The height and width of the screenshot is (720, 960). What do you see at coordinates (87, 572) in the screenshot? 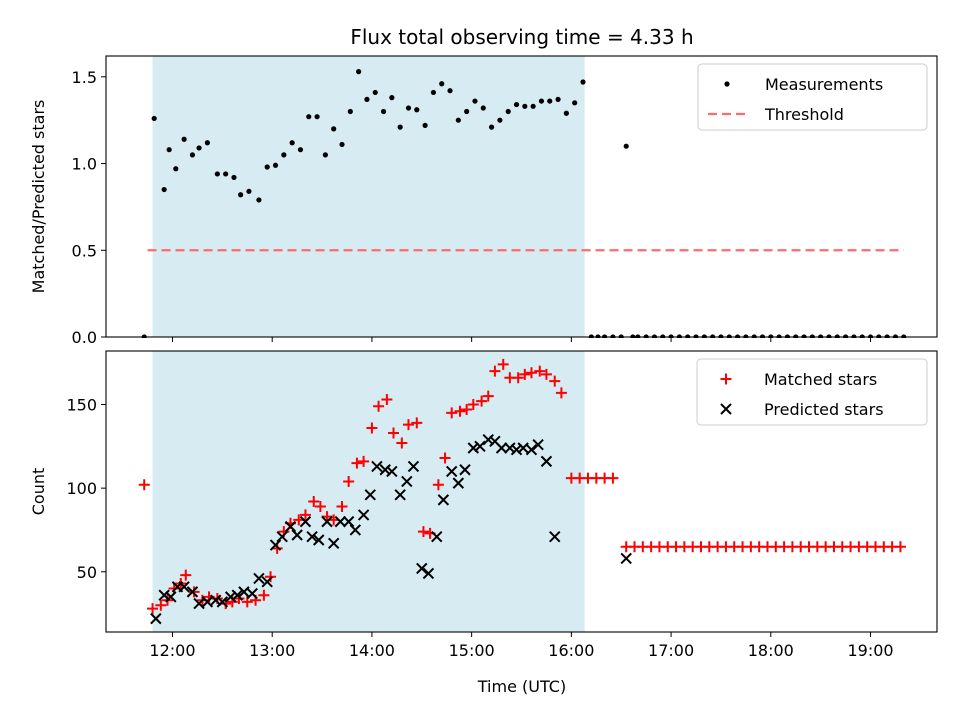
I see `y-tick-label: 50` at bounding box center [87, 572].